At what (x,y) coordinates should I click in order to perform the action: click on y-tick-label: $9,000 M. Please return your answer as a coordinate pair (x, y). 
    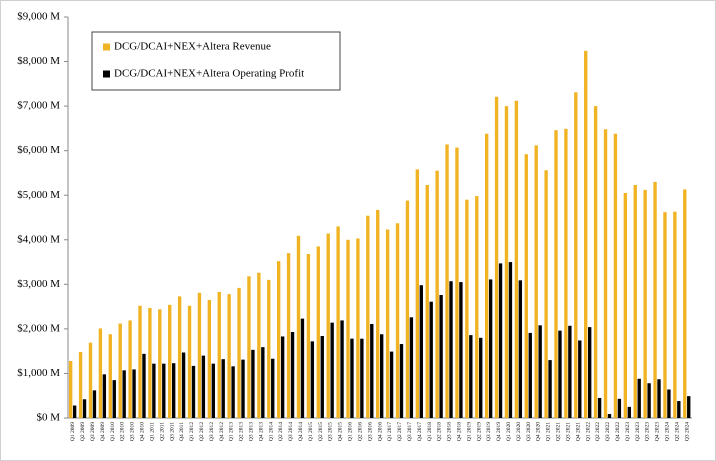
    Looking at the image, I should click on (38, 17).